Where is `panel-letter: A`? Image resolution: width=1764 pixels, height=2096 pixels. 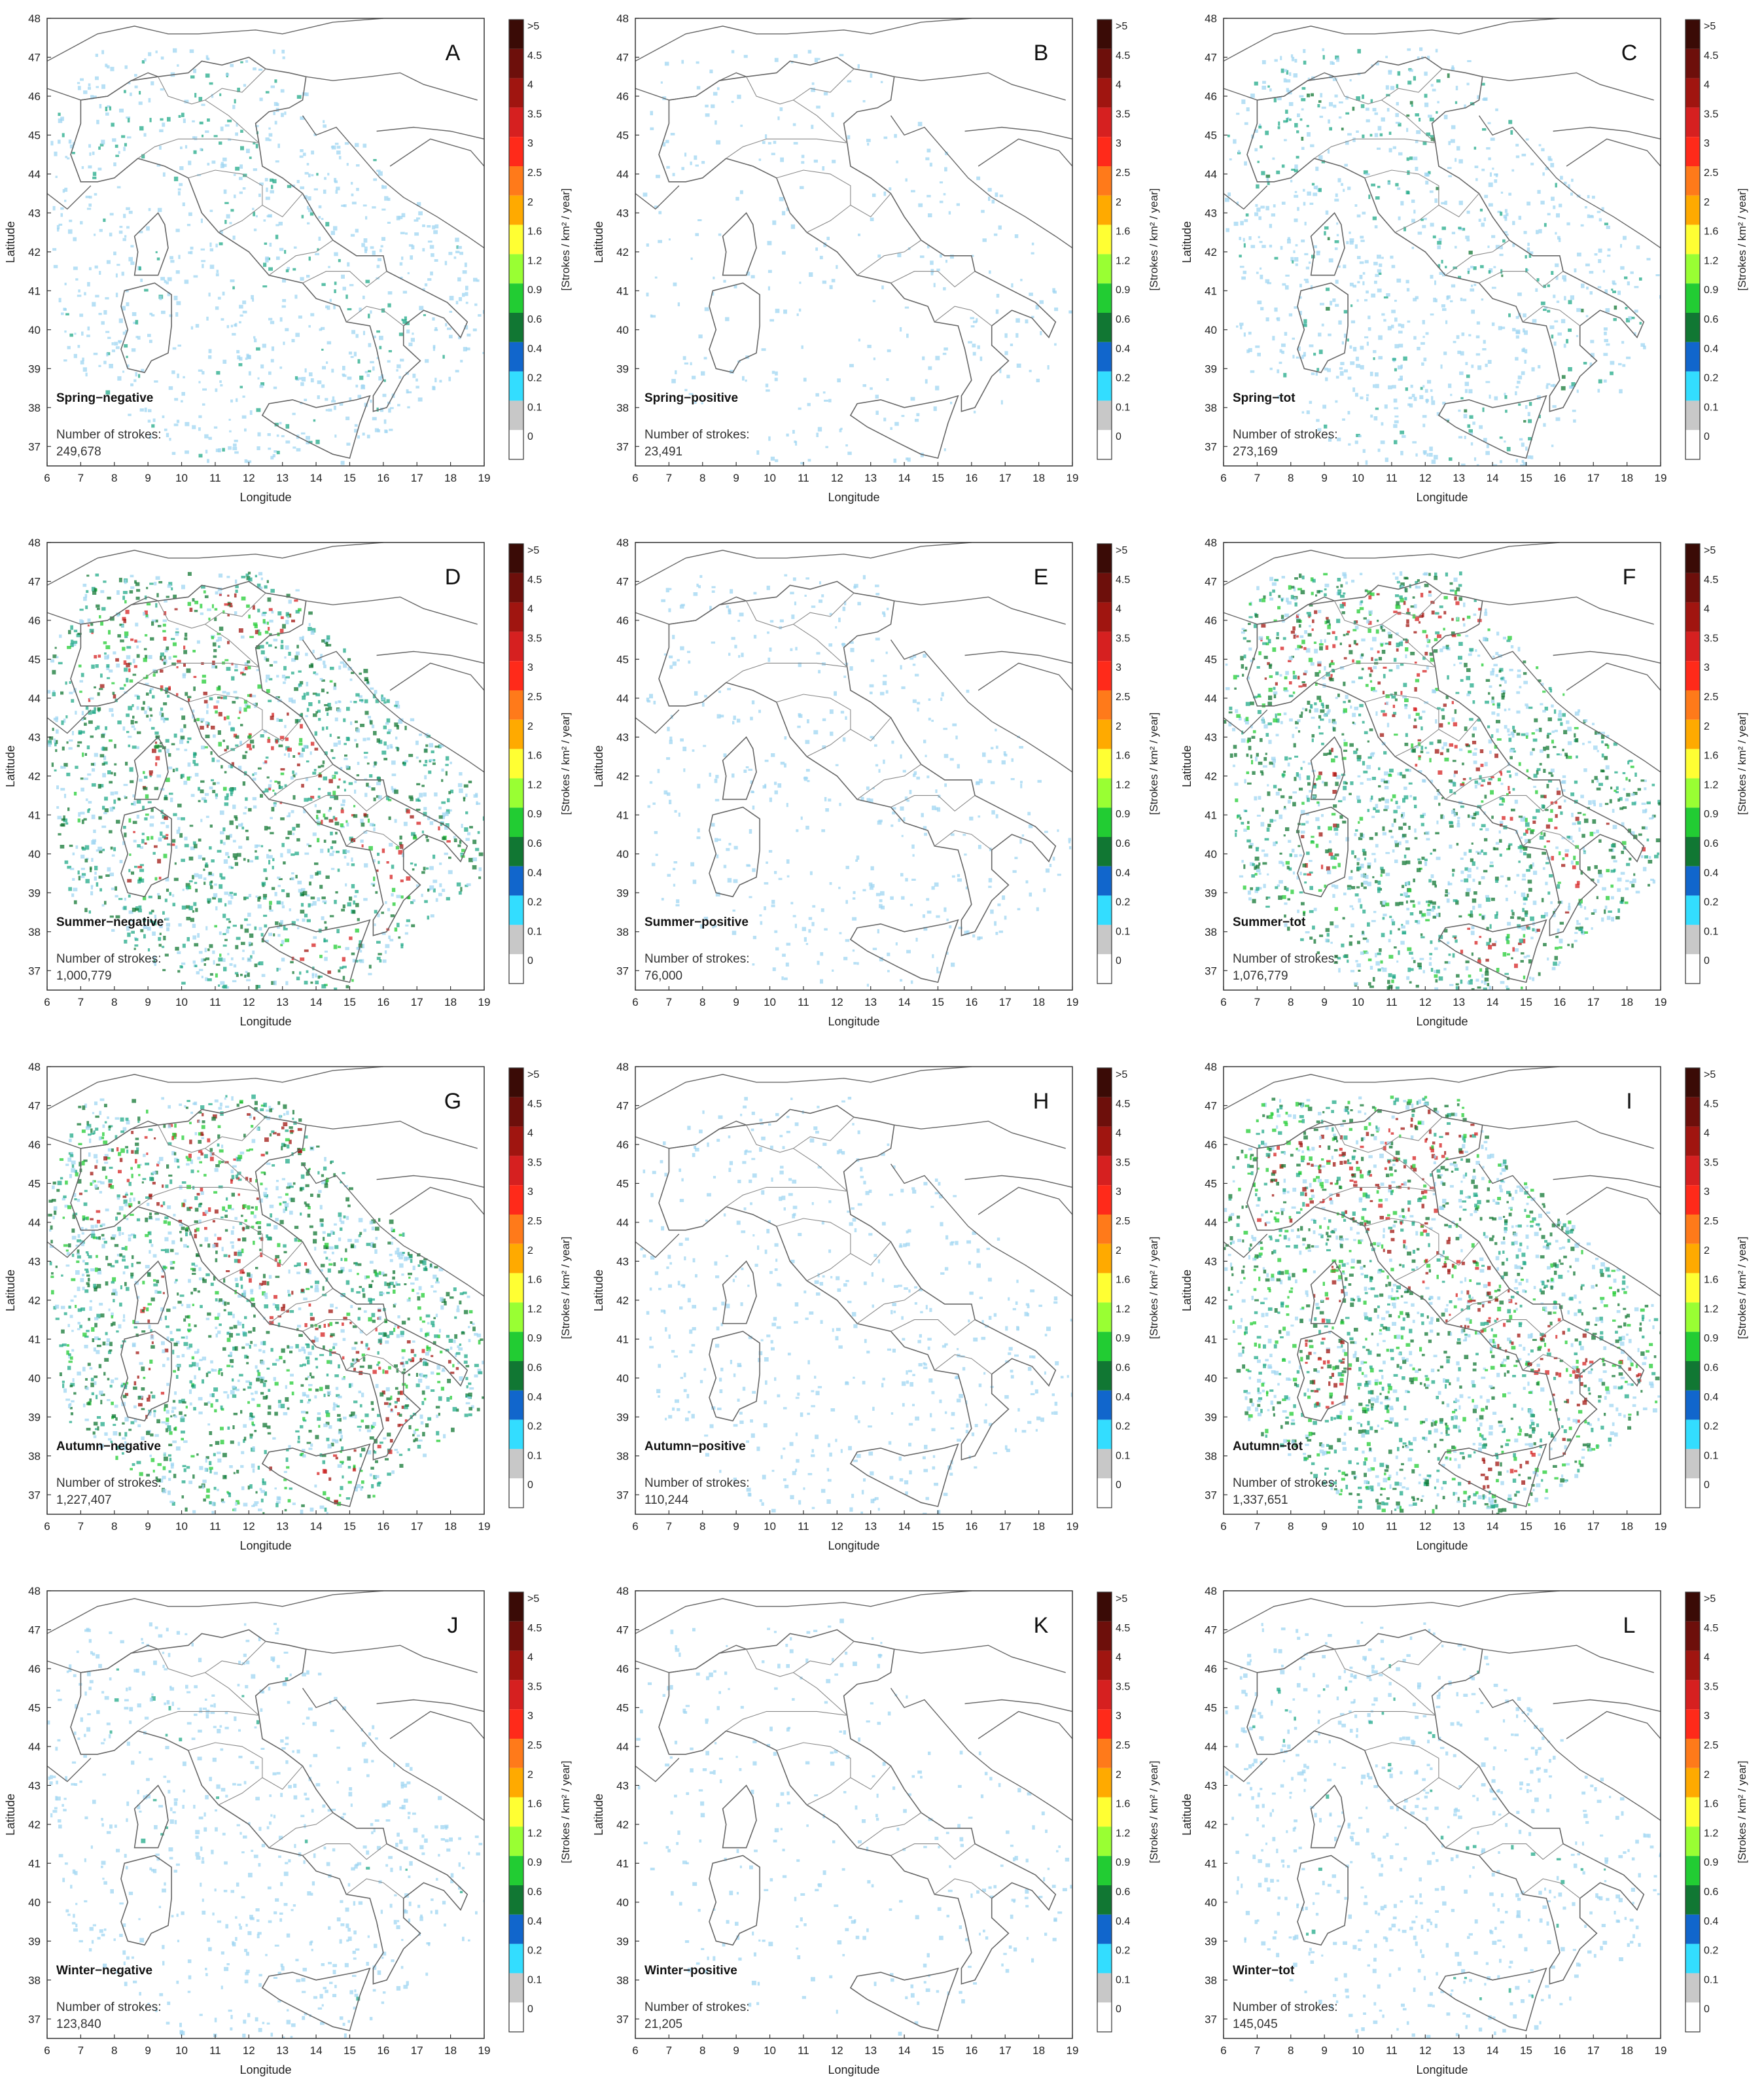 panel-letter: A is located at coordinates (453, 53).